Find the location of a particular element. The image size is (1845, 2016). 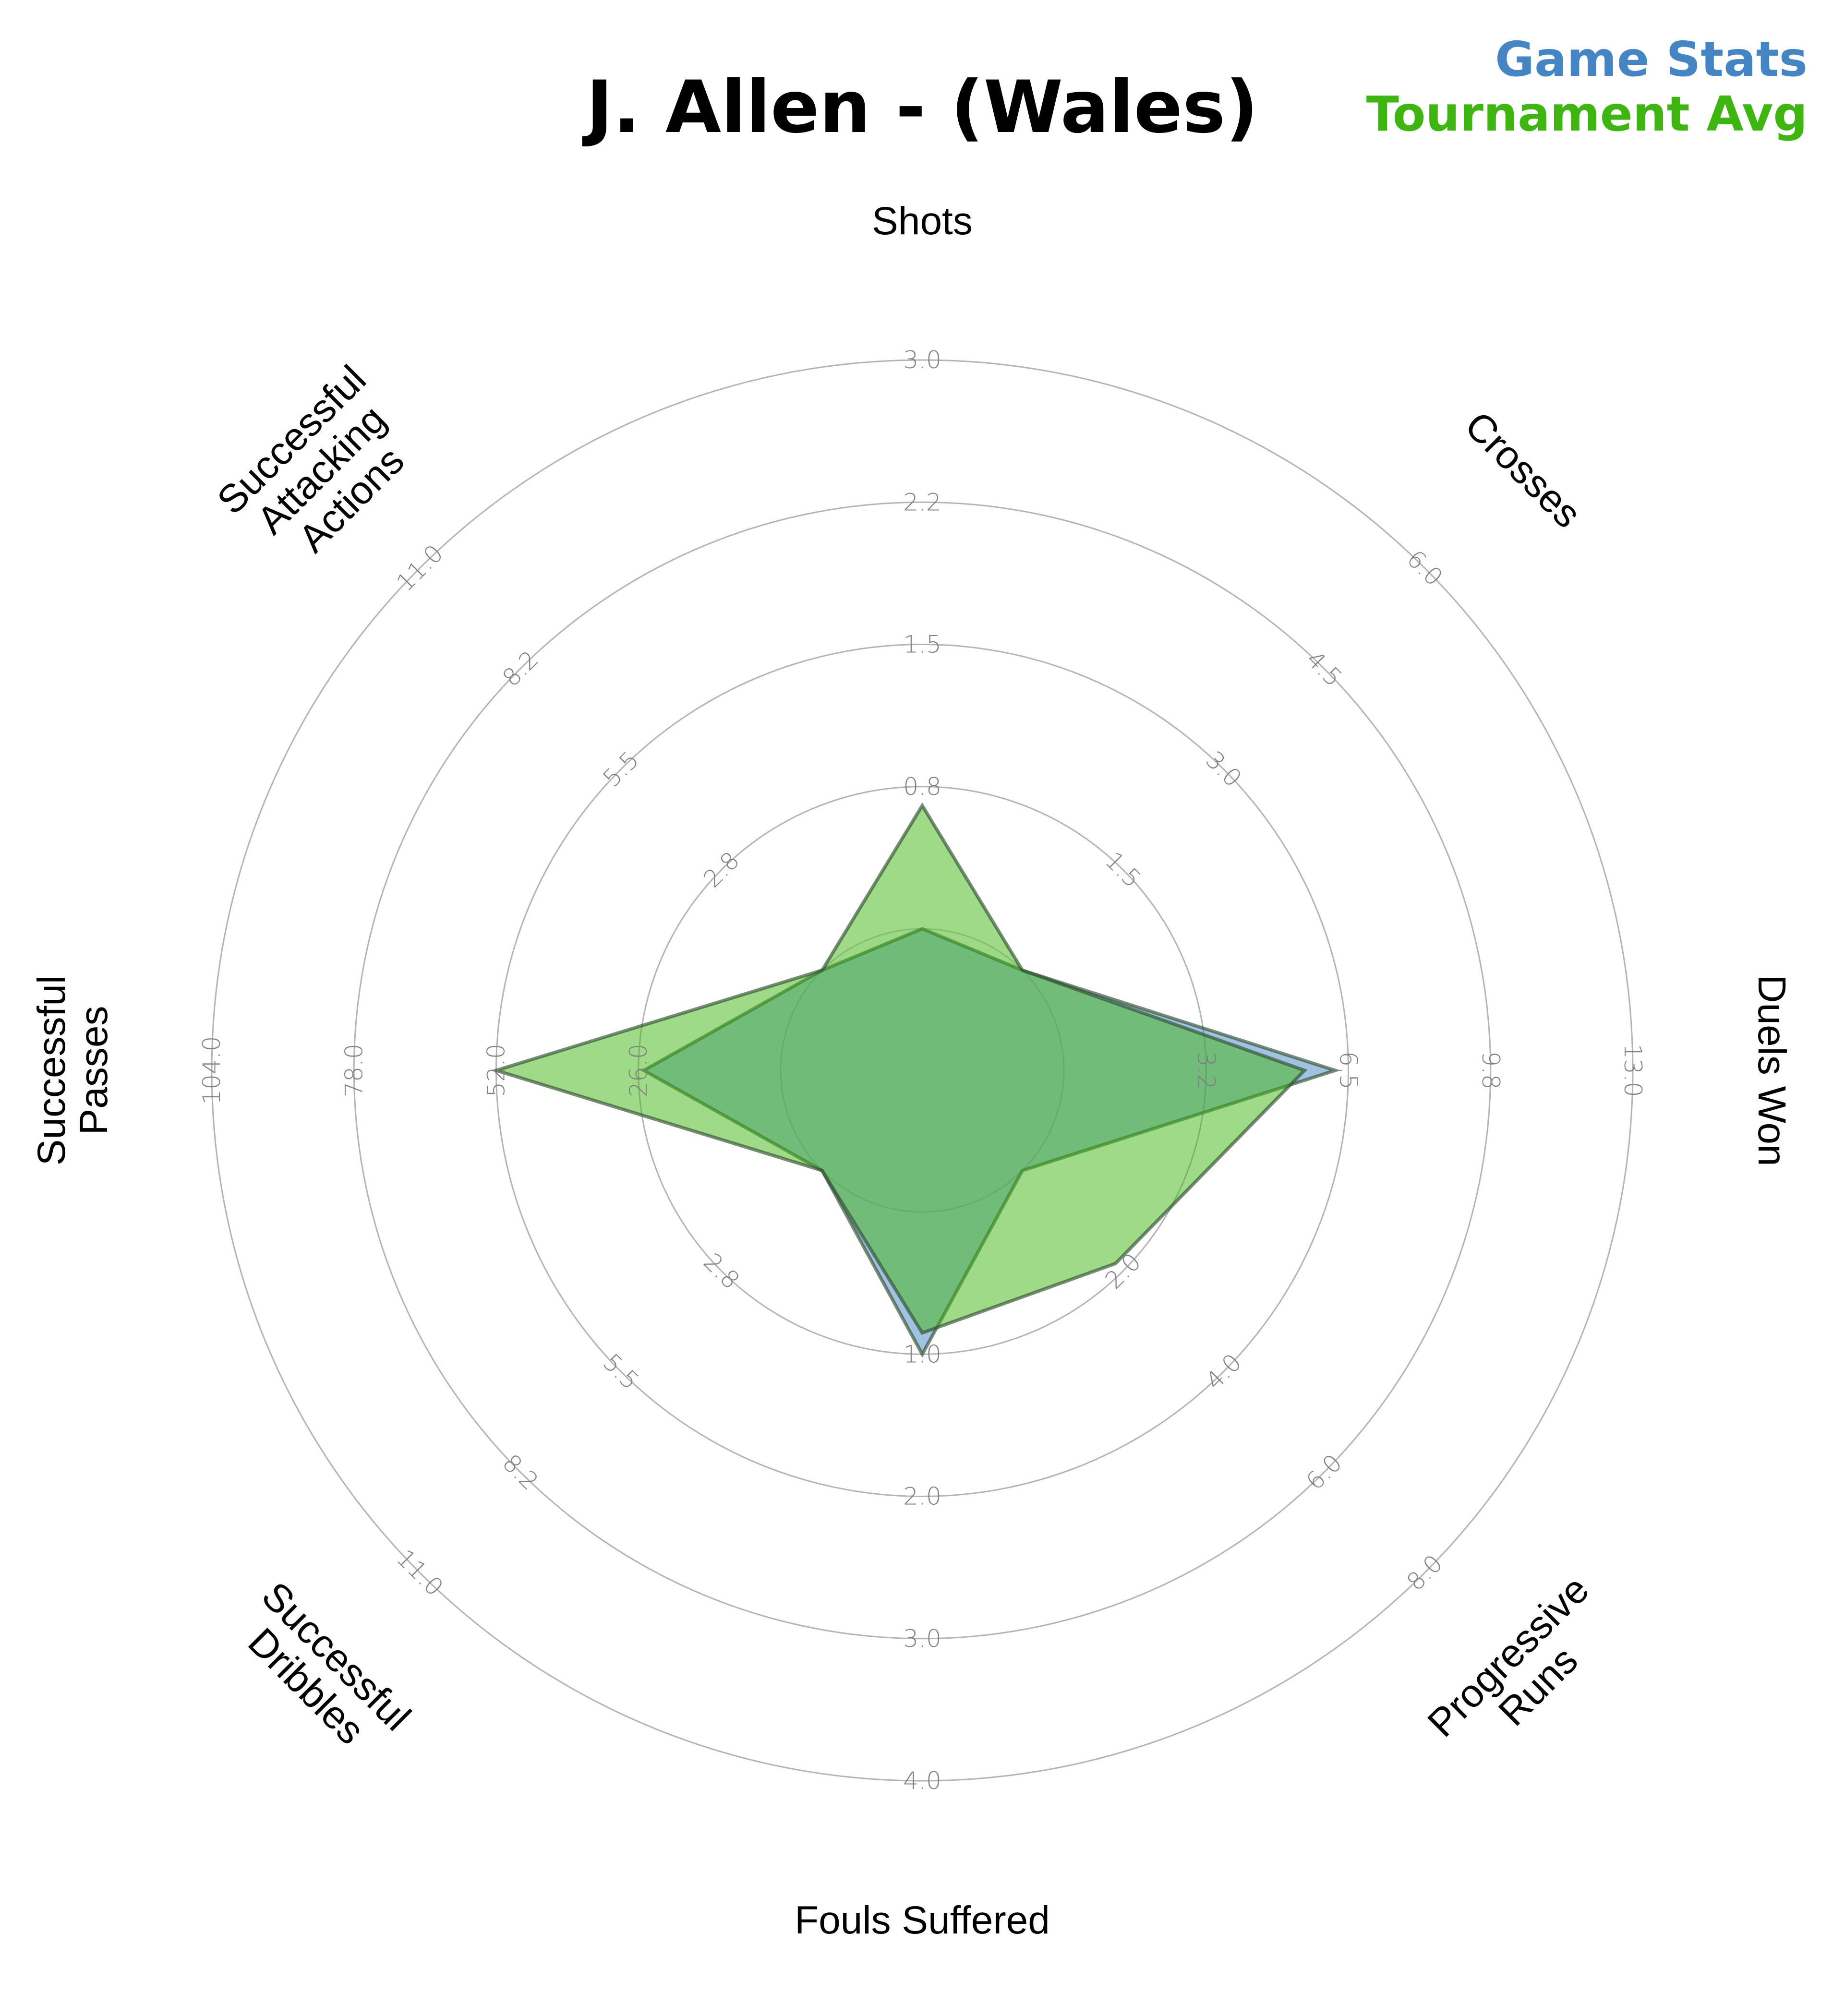

radar-series is located at coordinates (915, 1080).